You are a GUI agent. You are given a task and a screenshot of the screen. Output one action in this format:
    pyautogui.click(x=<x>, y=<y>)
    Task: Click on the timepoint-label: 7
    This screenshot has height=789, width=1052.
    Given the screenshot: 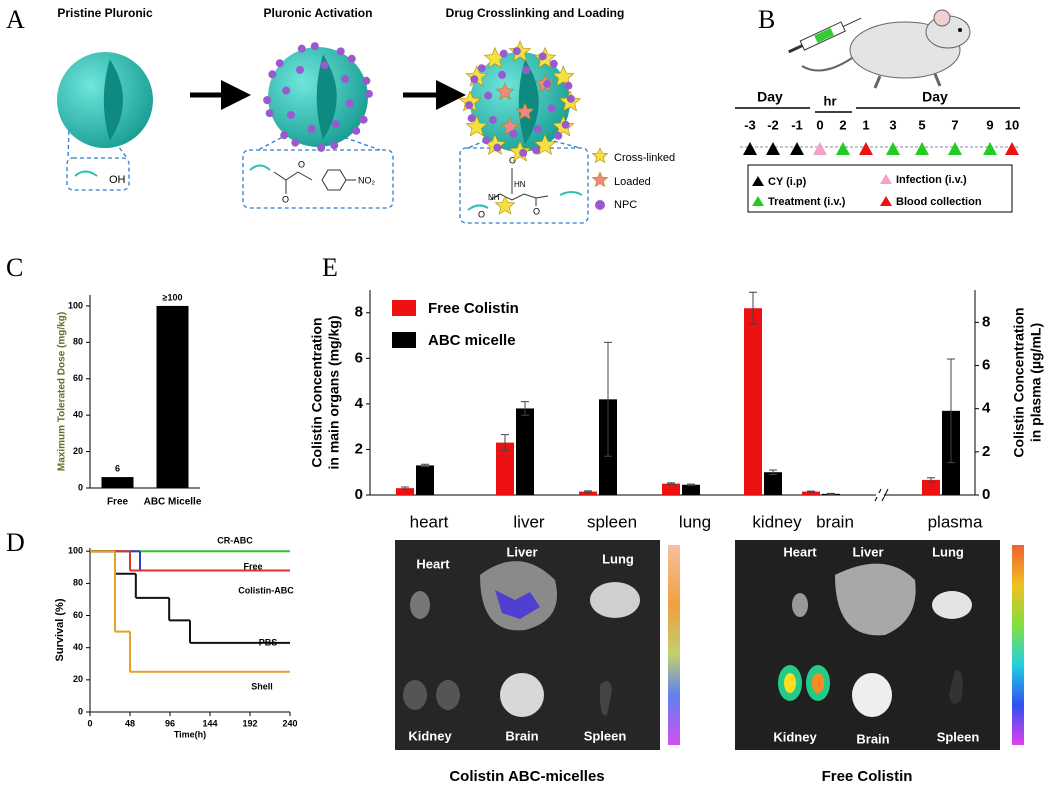 What is the action you would take?
    pyautogui.click(x=954, y=124)
    